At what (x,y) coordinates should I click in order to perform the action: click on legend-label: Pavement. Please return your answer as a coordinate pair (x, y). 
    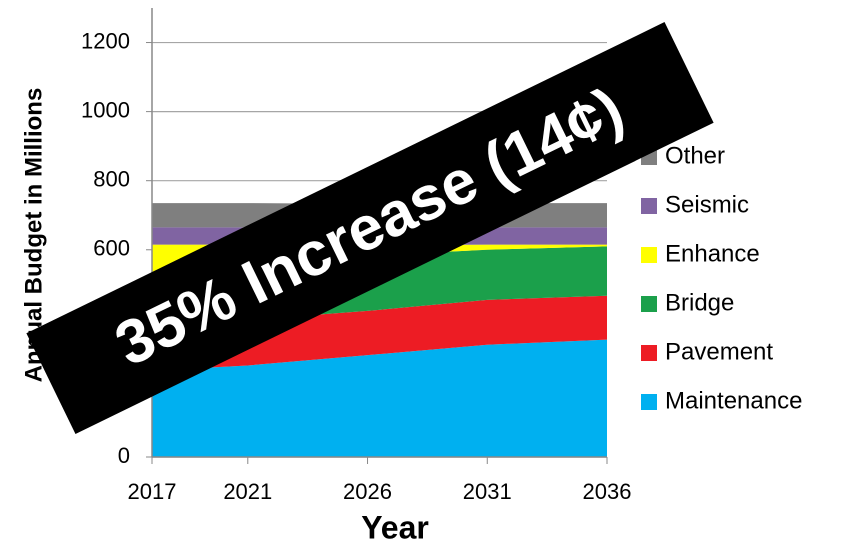
    Looking at the image, I should click on (719, 351).